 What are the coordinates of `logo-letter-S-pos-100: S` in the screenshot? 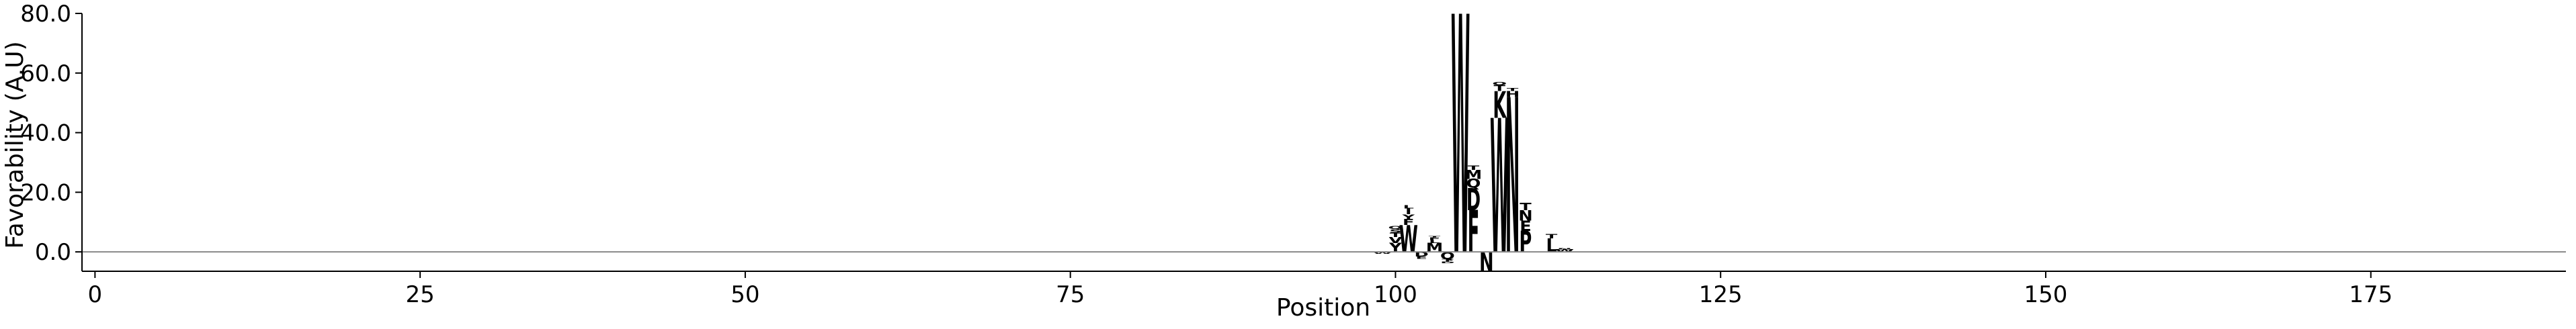 It's located at (1395, 231).